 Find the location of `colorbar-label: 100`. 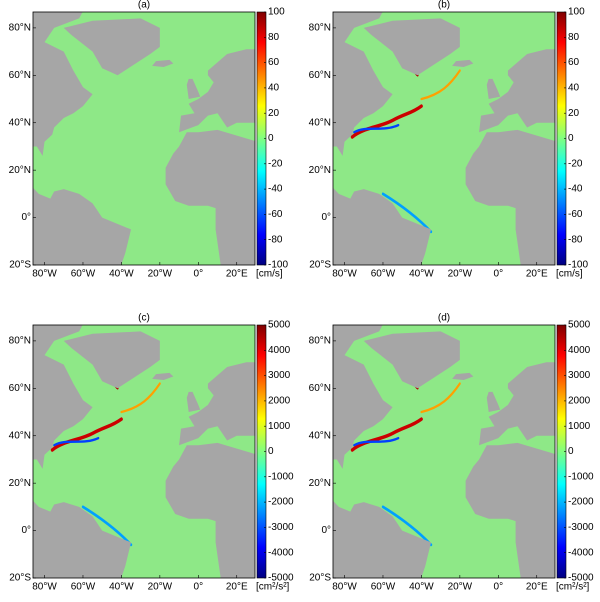

colorbar-label: 100 is located at coordinates (276, 12).